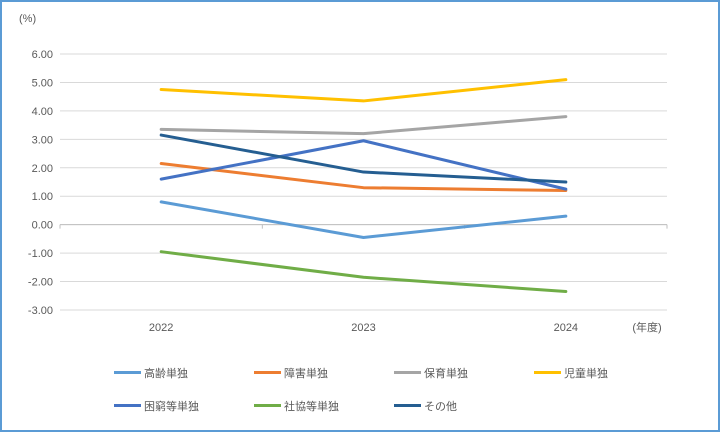  I want to click on legend-item: 高齢単独, so click(184, 373).